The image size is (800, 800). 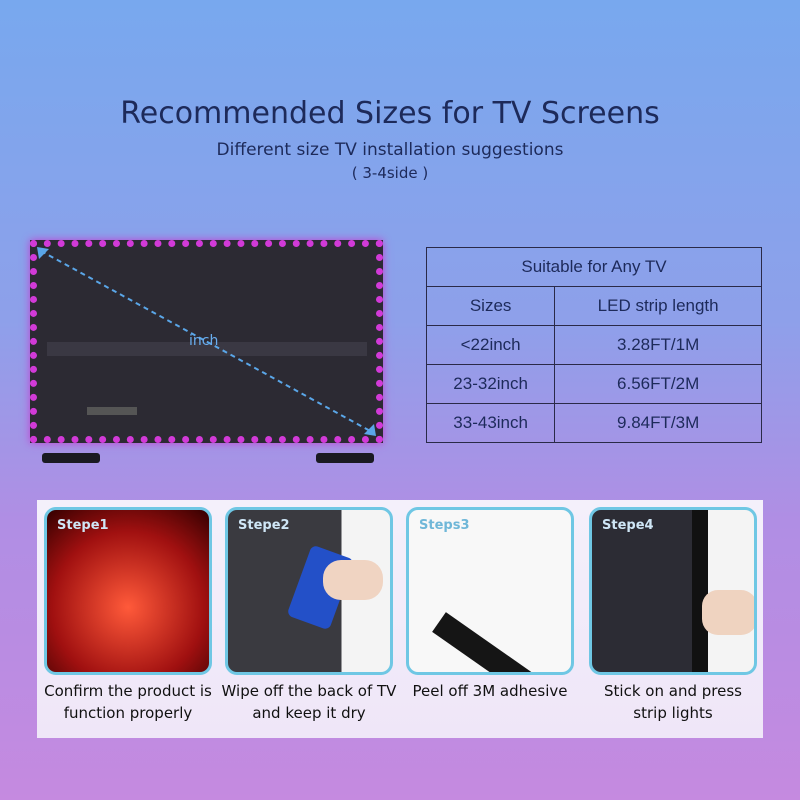 What do you see at coordinates (490, 423) in the screenshot?
I see `cell: 33-43inch` at bounding box center [490, 423].